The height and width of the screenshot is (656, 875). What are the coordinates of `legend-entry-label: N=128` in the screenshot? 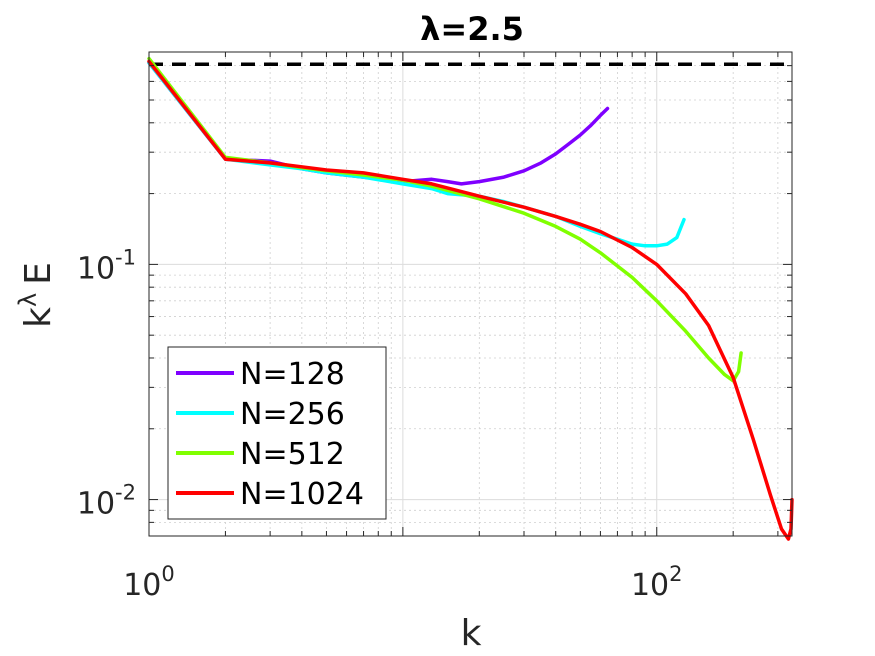 It's located at (292, 374).